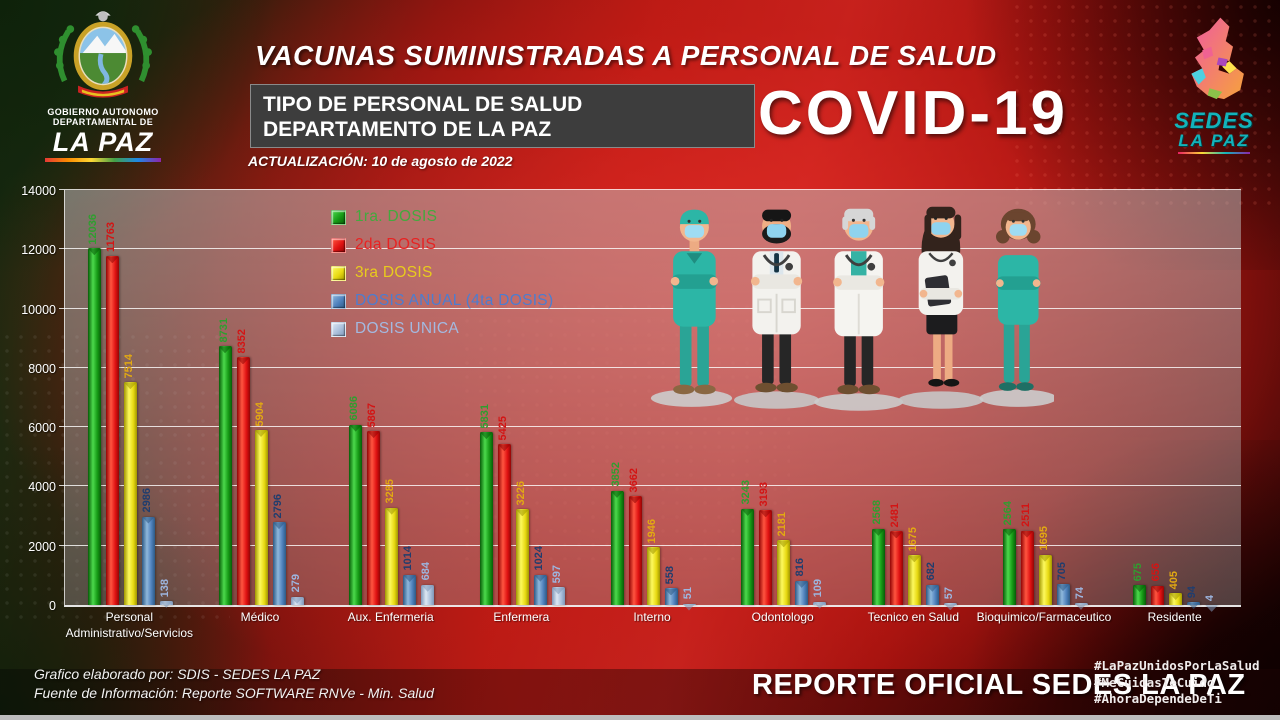 The image size is (1280, 720). I want to click on hashtag: #LaPazUnidosPorLaSalud, so click(1177, 666).